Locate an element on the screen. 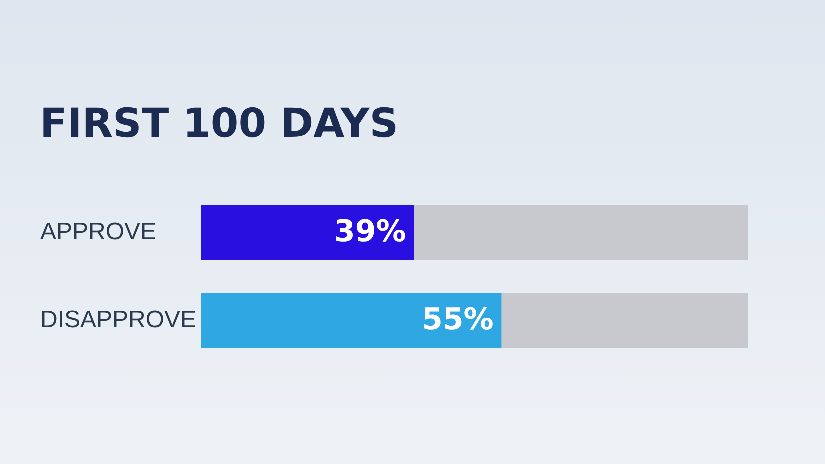 The width and height of the screenshot is (825, 464). y-tick-label: DISAPPROVE is located at coordinates (118, 320).